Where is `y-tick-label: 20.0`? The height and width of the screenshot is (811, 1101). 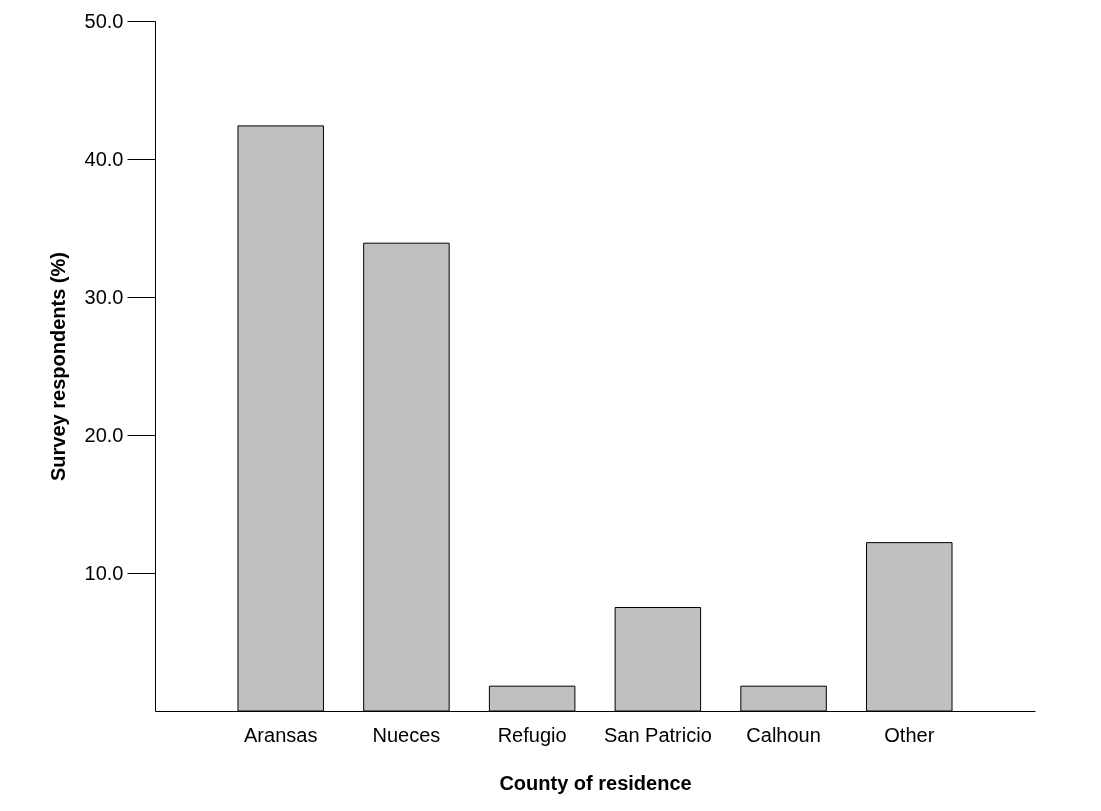
y-tick-label: 20.0 is located at coordinates (104, 434).